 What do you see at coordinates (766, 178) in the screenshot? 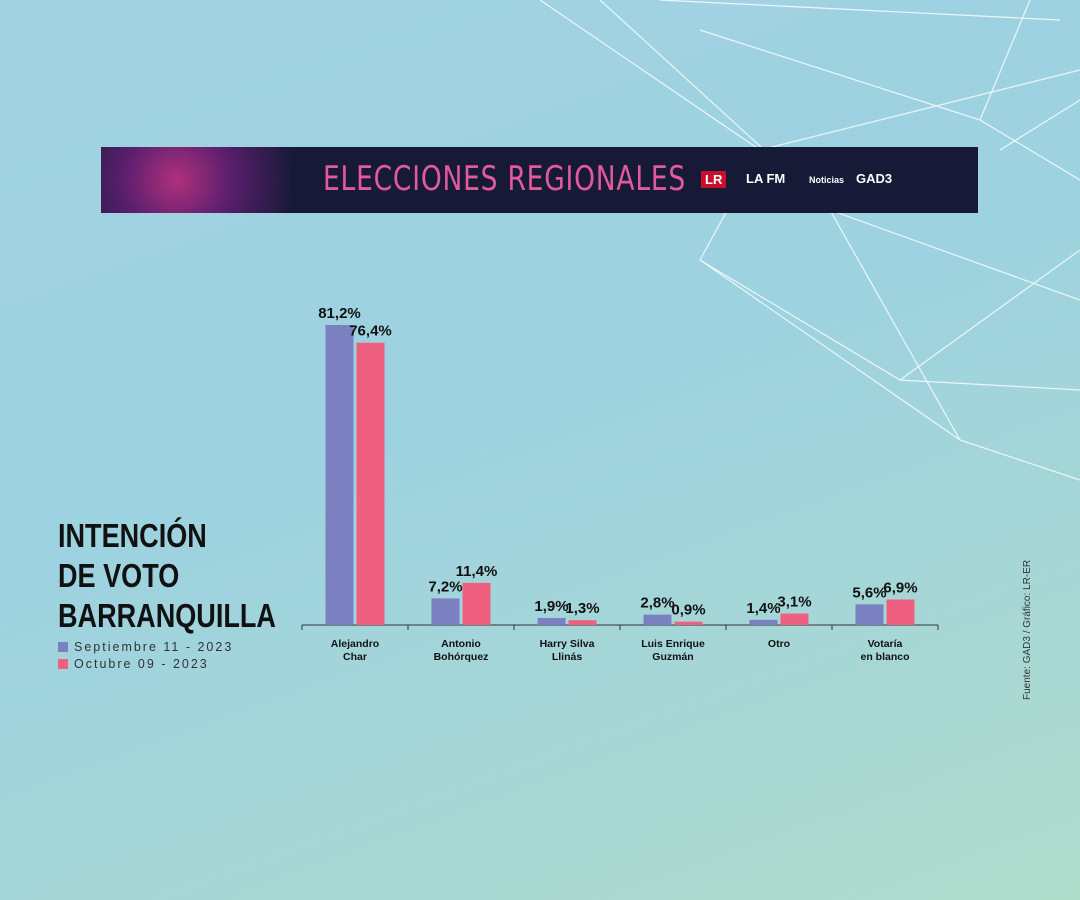
I see `logo: LA FM` at bounding box center [766, 178].